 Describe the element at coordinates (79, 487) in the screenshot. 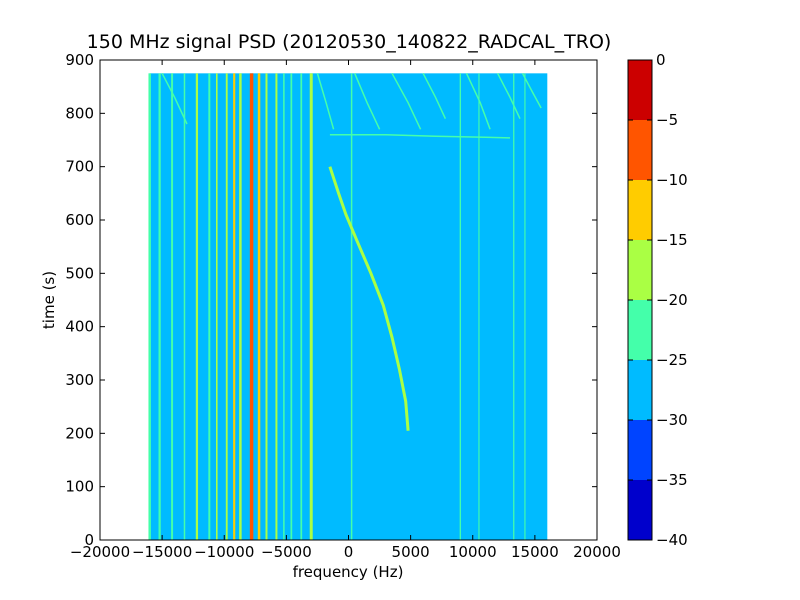

I see `y-tick-label-1: 100` at that location.